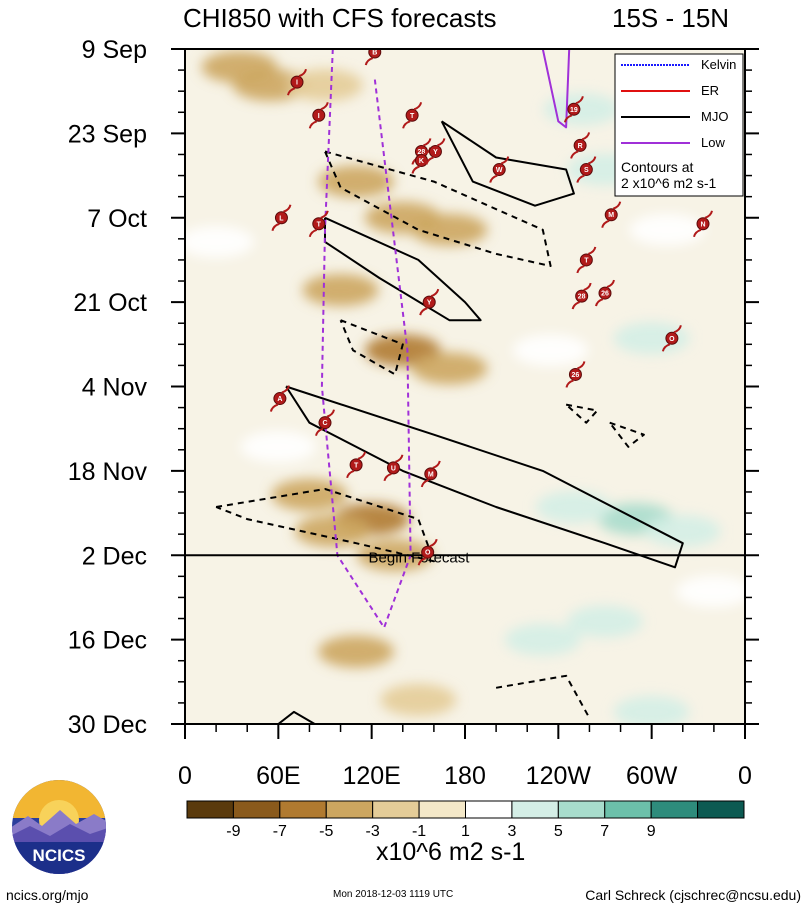 This screenshot has width=809, height=907. What do you see at coordinates (465, 757) in the screenshot?
I see `x-axis: 0 60E 120E 180 120W 60W 0` at bounding box center [465, 757].